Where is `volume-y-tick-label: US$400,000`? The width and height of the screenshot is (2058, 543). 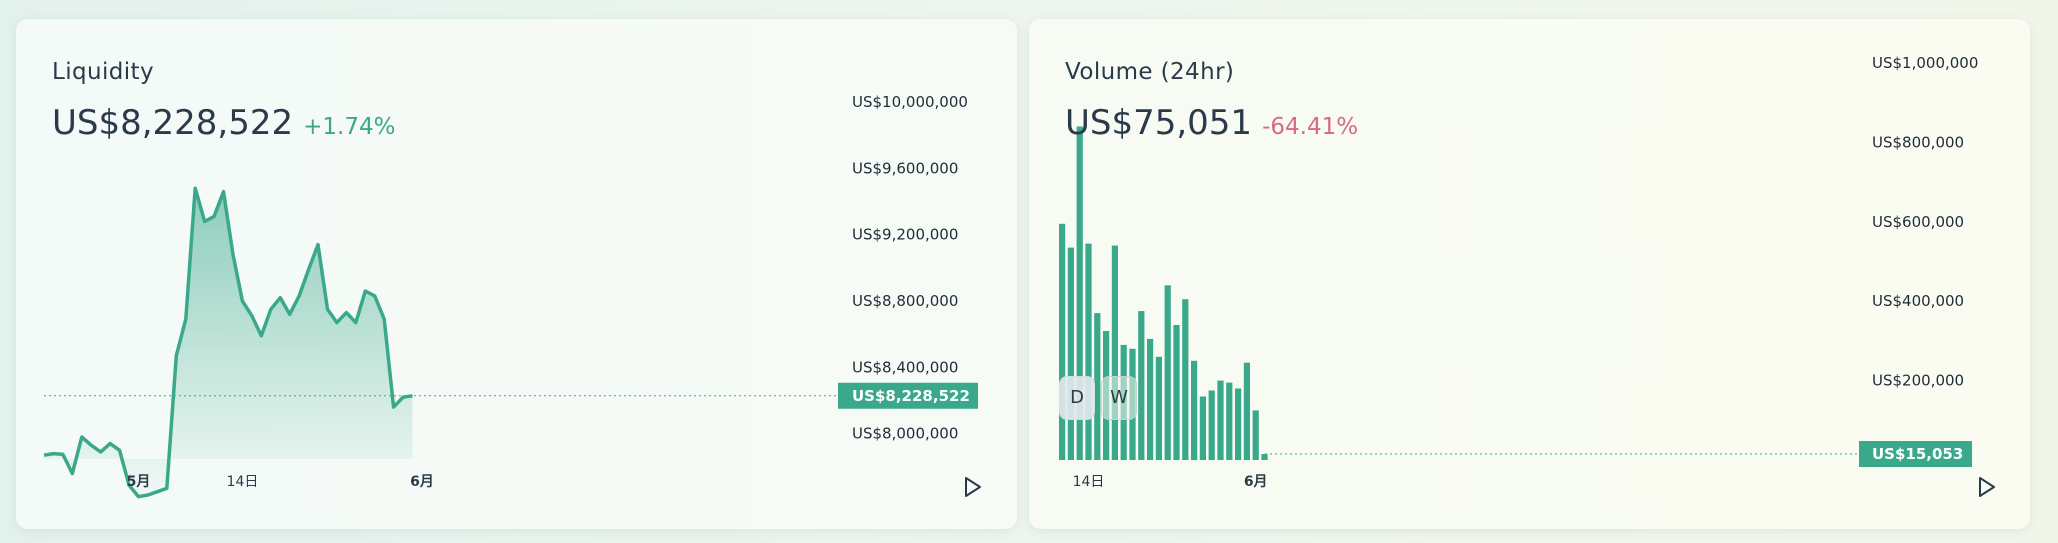 volume-y-tick-label: US$400,000 is located at coordinates (1918, 301).